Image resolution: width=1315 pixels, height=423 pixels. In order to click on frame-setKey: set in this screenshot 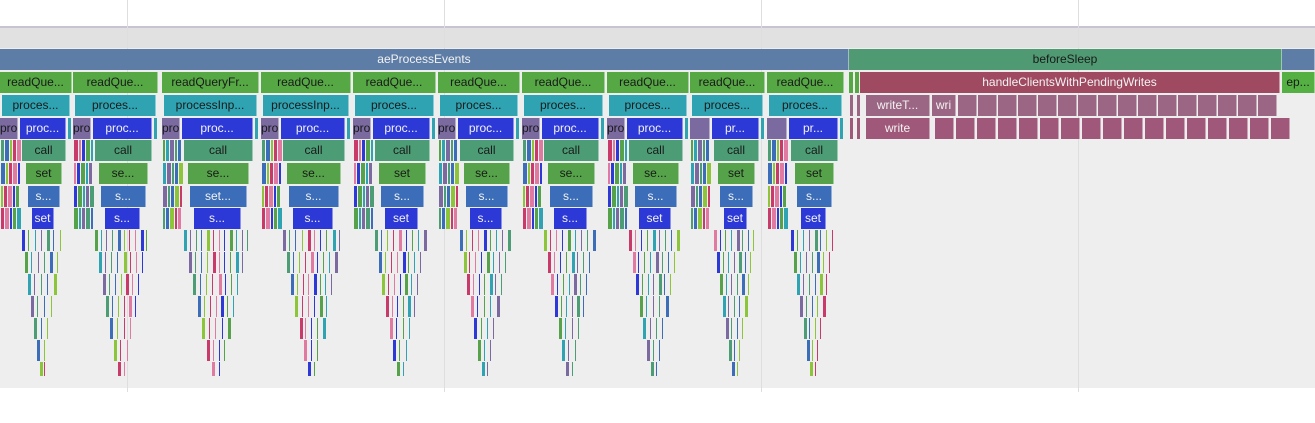, I will do `click(813, 218)`.